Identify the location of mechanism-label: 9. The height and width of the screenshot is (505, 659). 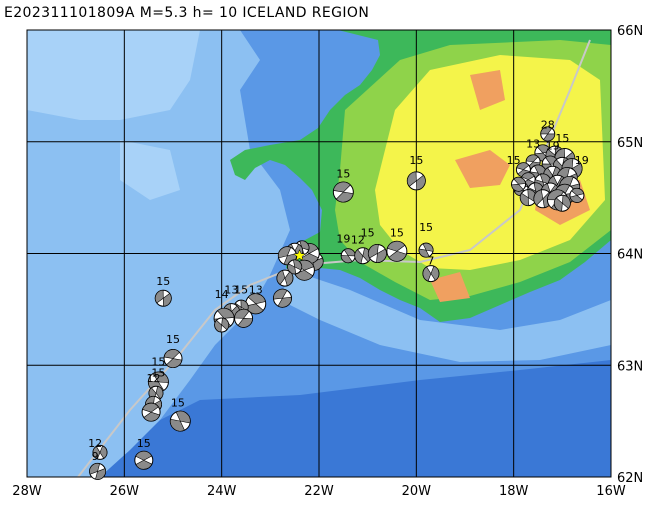
(95, 456).